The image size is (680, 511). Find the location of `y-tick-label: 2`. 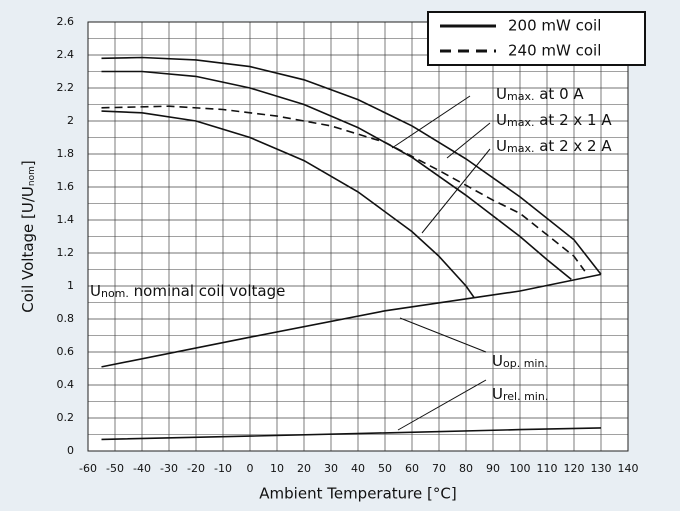

y-tick-label: 2 is located at coordinates (70, 120).